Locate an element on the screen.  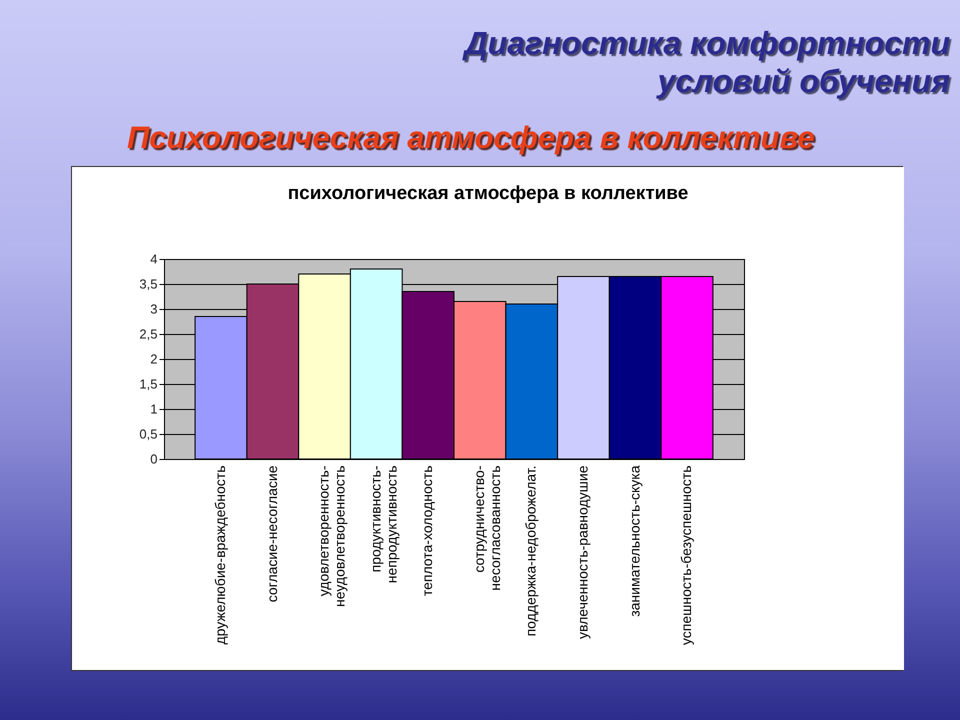
x-tick-label: теплота-холодность is located at coordinates (427, 531).